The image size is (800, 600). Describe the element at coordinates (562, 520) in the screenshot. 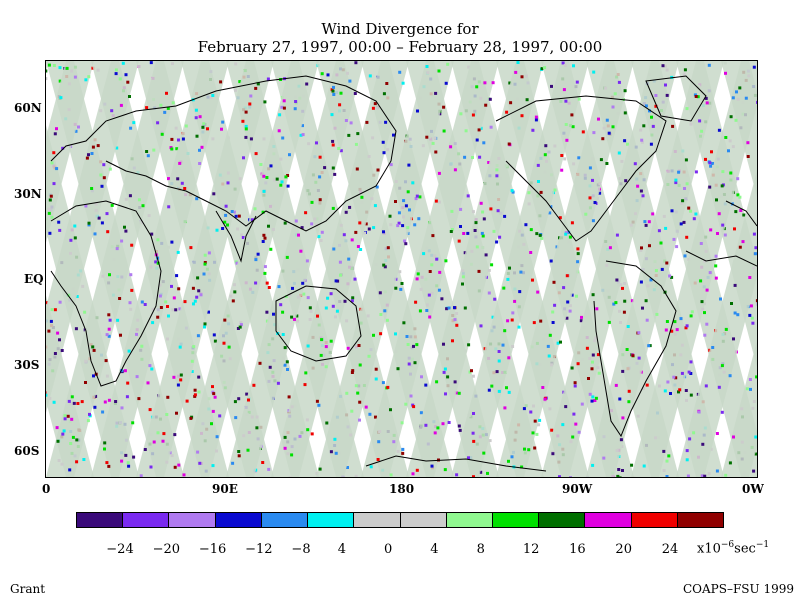

I see `legend-swatch` at that location.